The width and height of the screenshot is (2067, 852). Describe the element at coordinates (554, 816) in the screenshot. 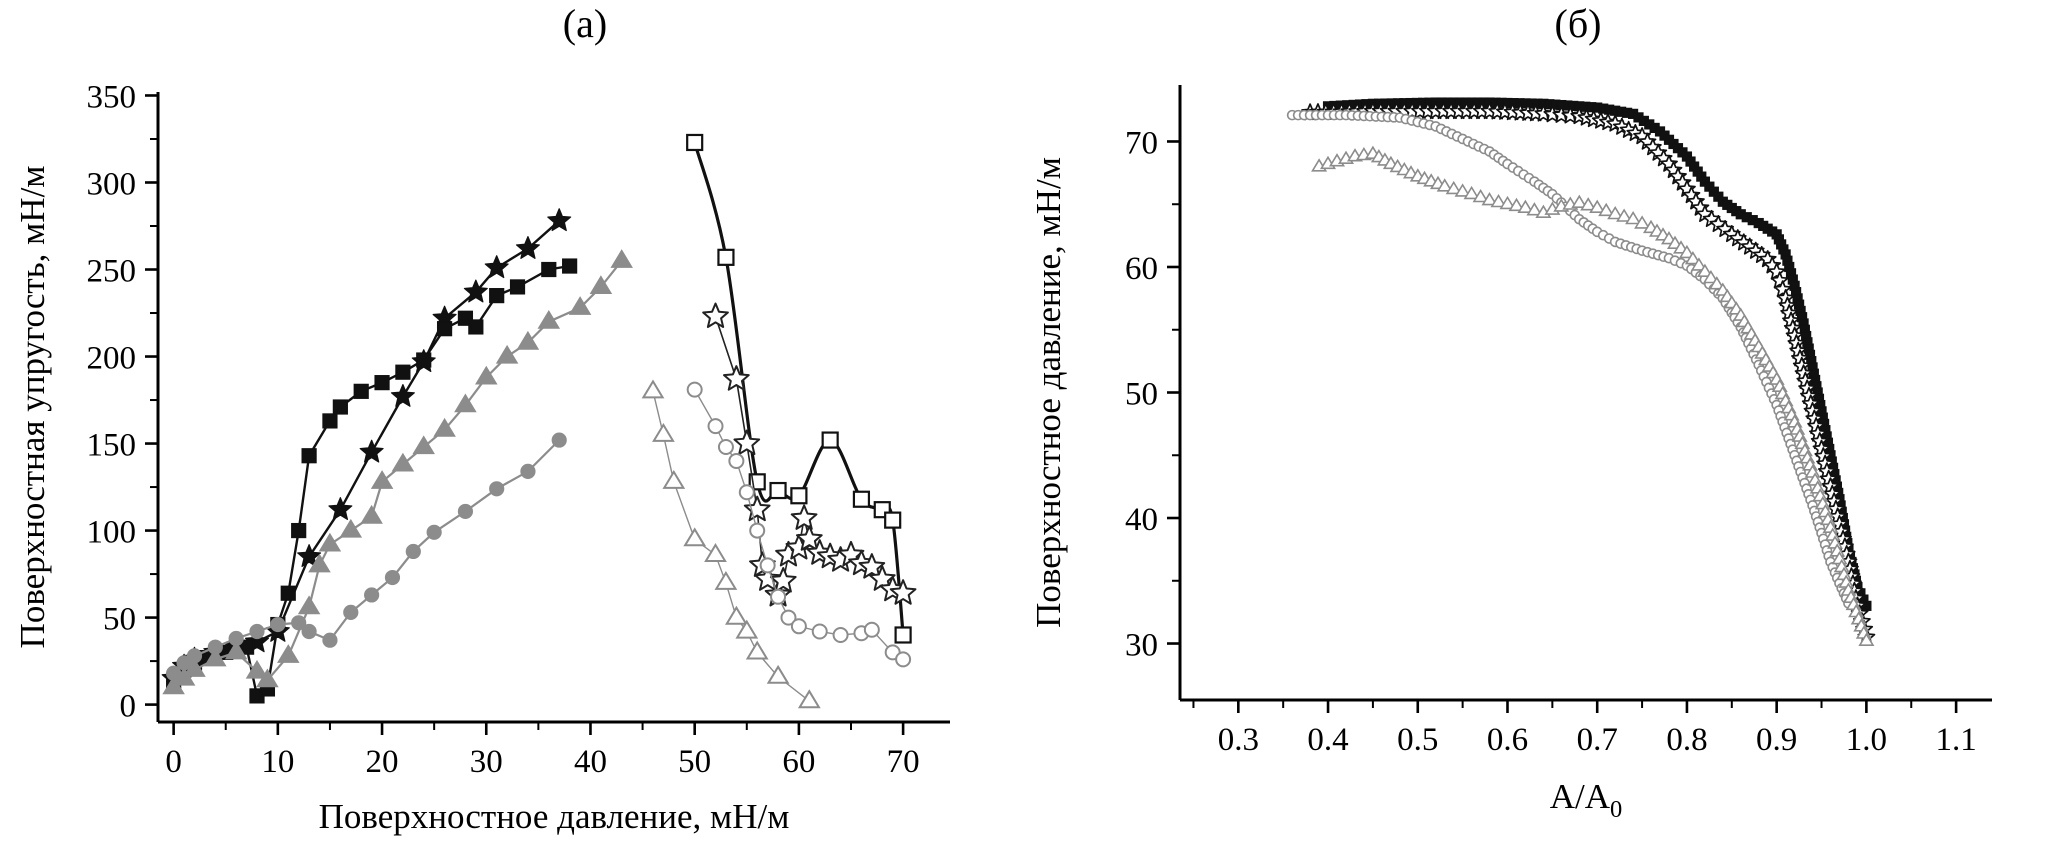

I see `x-axis-label: Поверхностное давление, мН/м` at that location.